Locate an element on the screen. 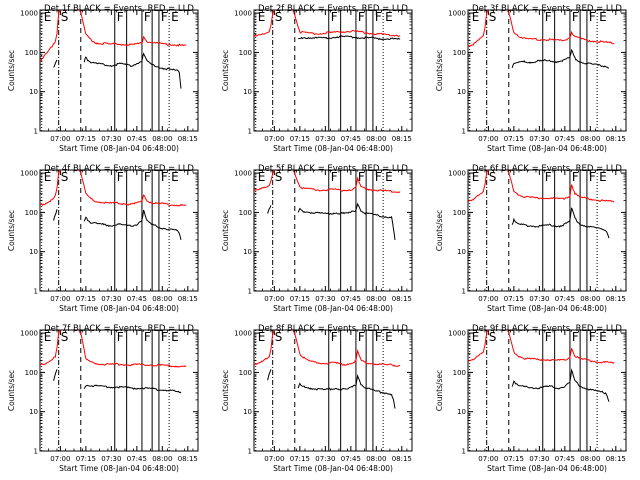  panel-title: Det 8f BLACK = Events, RED = LLD is located at coordinates (333, 329).